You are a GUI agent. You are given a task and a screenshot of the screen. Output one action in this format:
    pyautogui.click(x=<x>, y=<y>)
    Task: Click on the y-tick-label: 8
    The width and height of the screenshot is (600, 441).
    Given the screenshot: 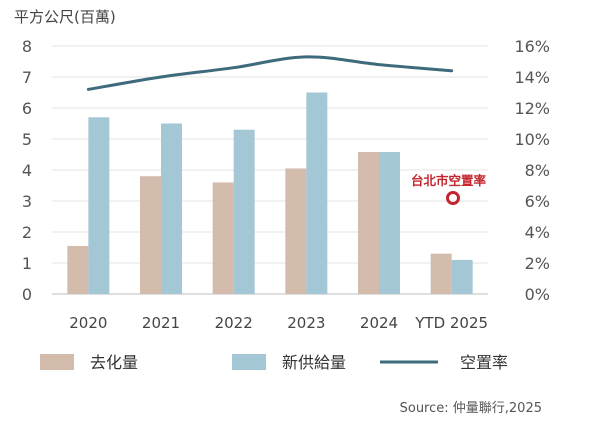 What is the action you would take?
    pyautogui.click(x=27, y=46)
    